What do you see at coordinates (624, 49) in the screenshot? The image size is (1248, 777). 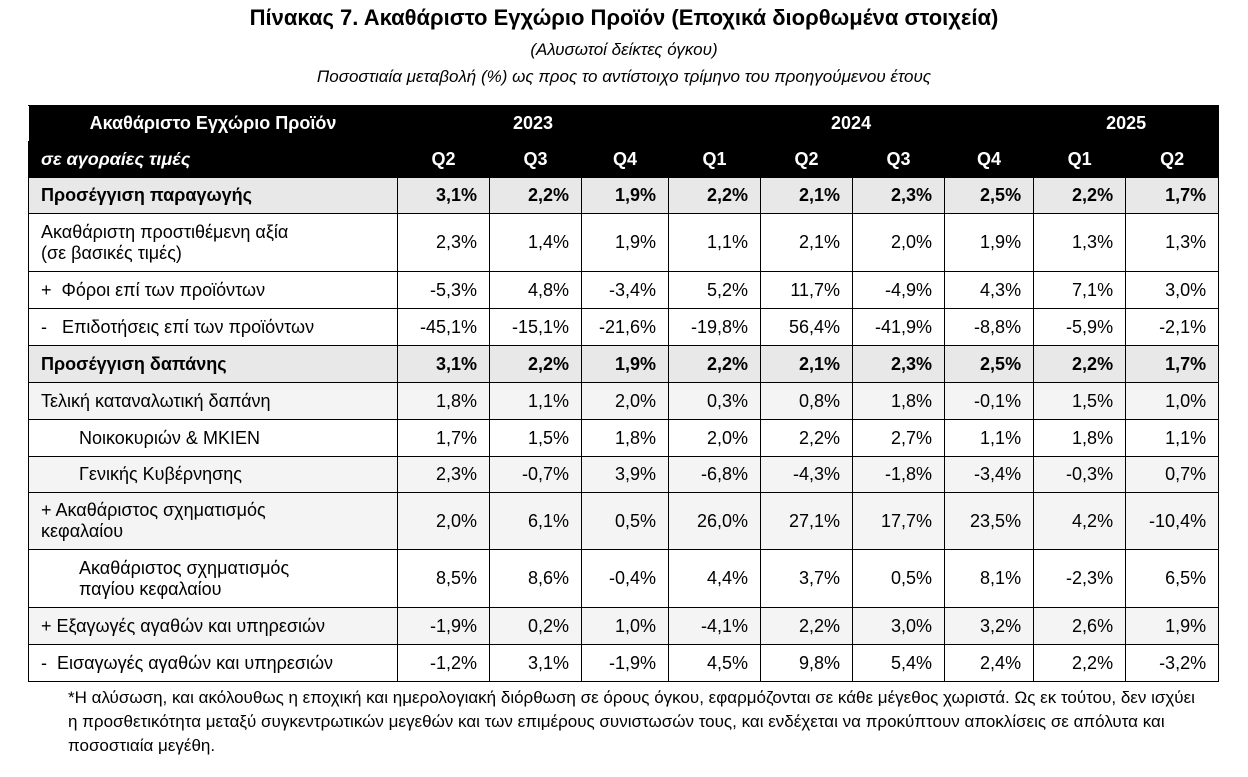 I see `table-subtitle: (Αλυσωτοί δείκτες όγκου)` at bounding box center [624, 49].